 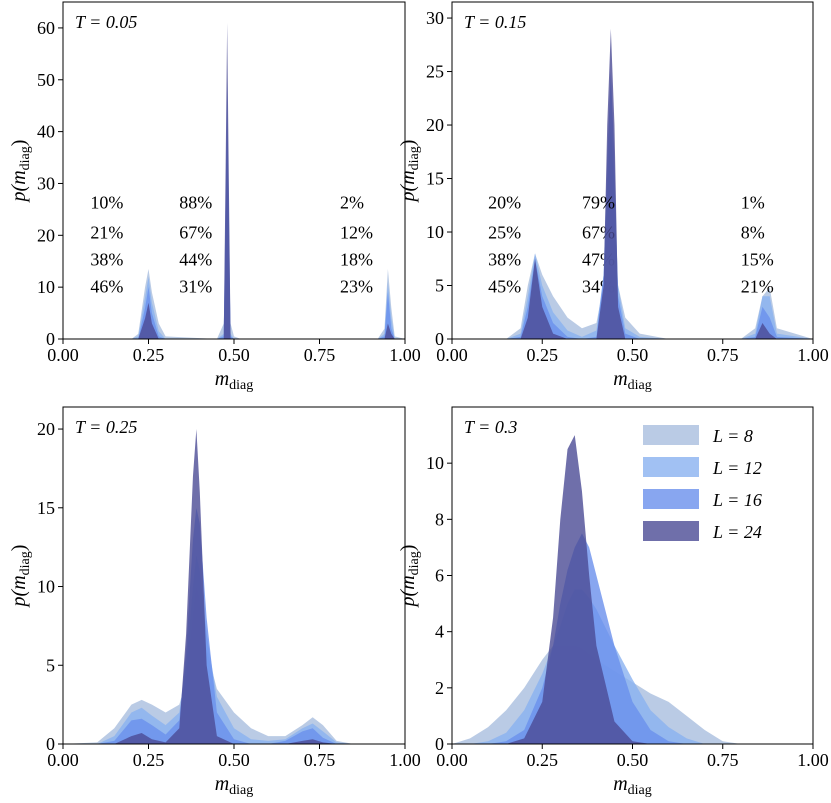 What do you see at coordinates (598, 202) in the screenshot?
I see `share-label: 79%` at bounding box center [598, 202].